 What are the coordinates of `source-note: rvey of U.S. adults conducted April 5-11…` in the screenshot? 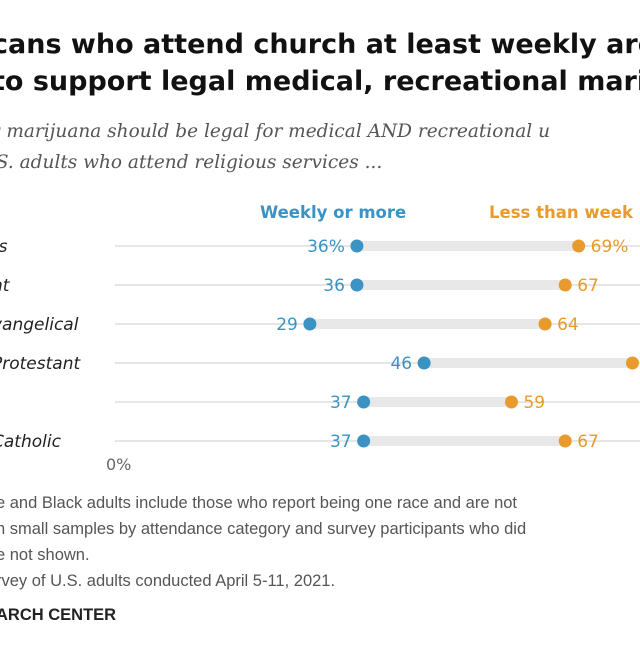 It's located at (168, 581).